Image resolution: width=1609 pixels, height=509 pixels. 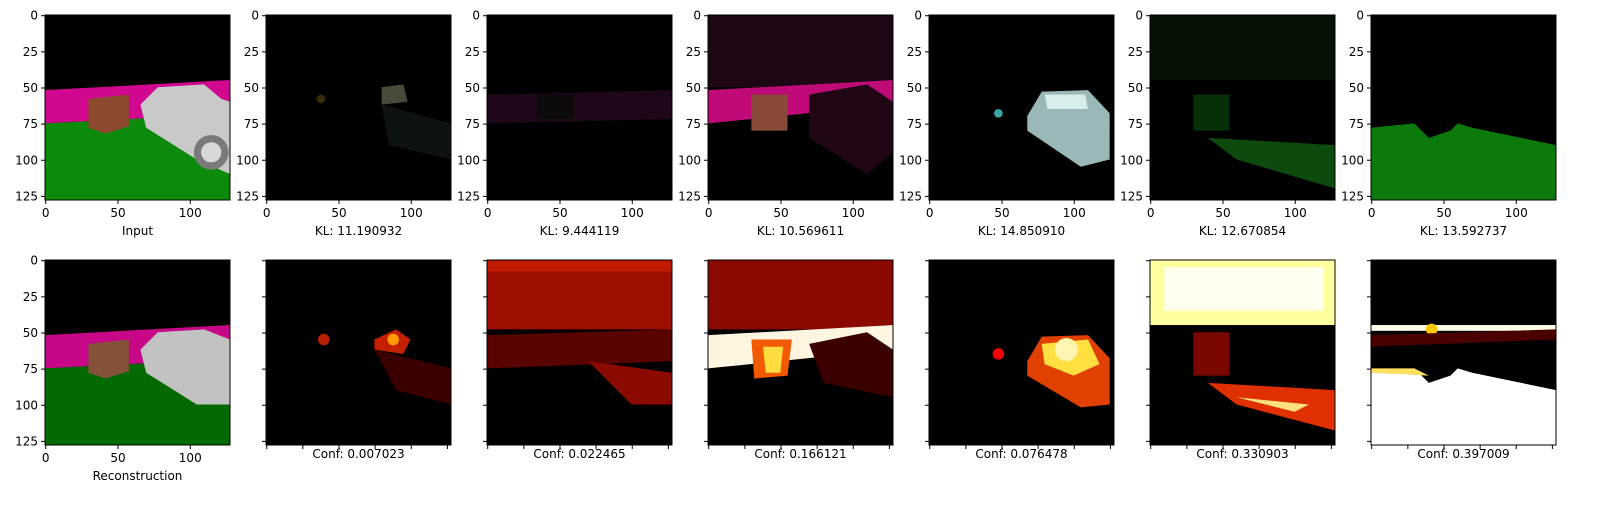 What do you see at coordinates (579, 454) in the screenshot?
I see `panel-caption: Conf: 0.022465` at bounding box center [579, 454].